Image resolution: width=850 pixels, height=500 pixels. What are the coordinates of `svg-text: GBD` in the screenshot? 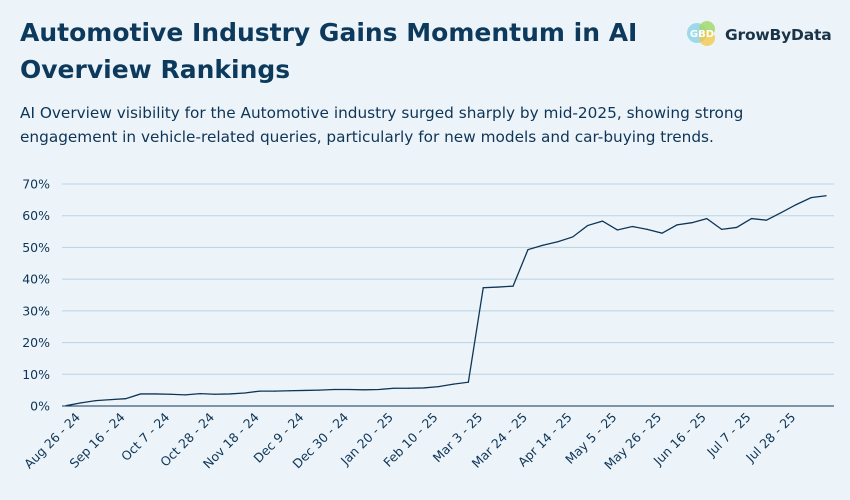 It's located at (702, 34).